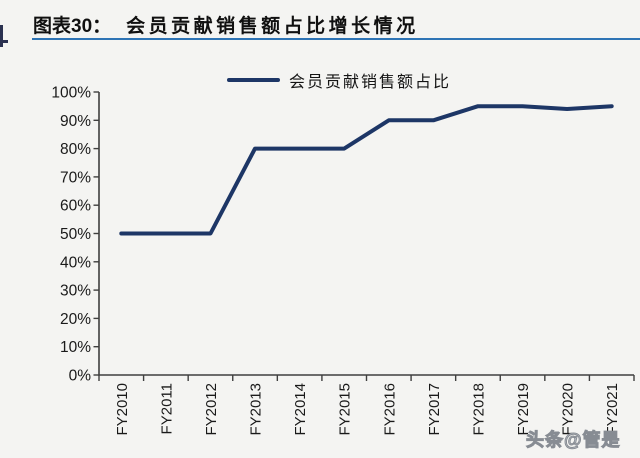  Describe the element at coordinates (71, 93) in the screenshot. I see `y-axis-tick-label: 100%` at that location.